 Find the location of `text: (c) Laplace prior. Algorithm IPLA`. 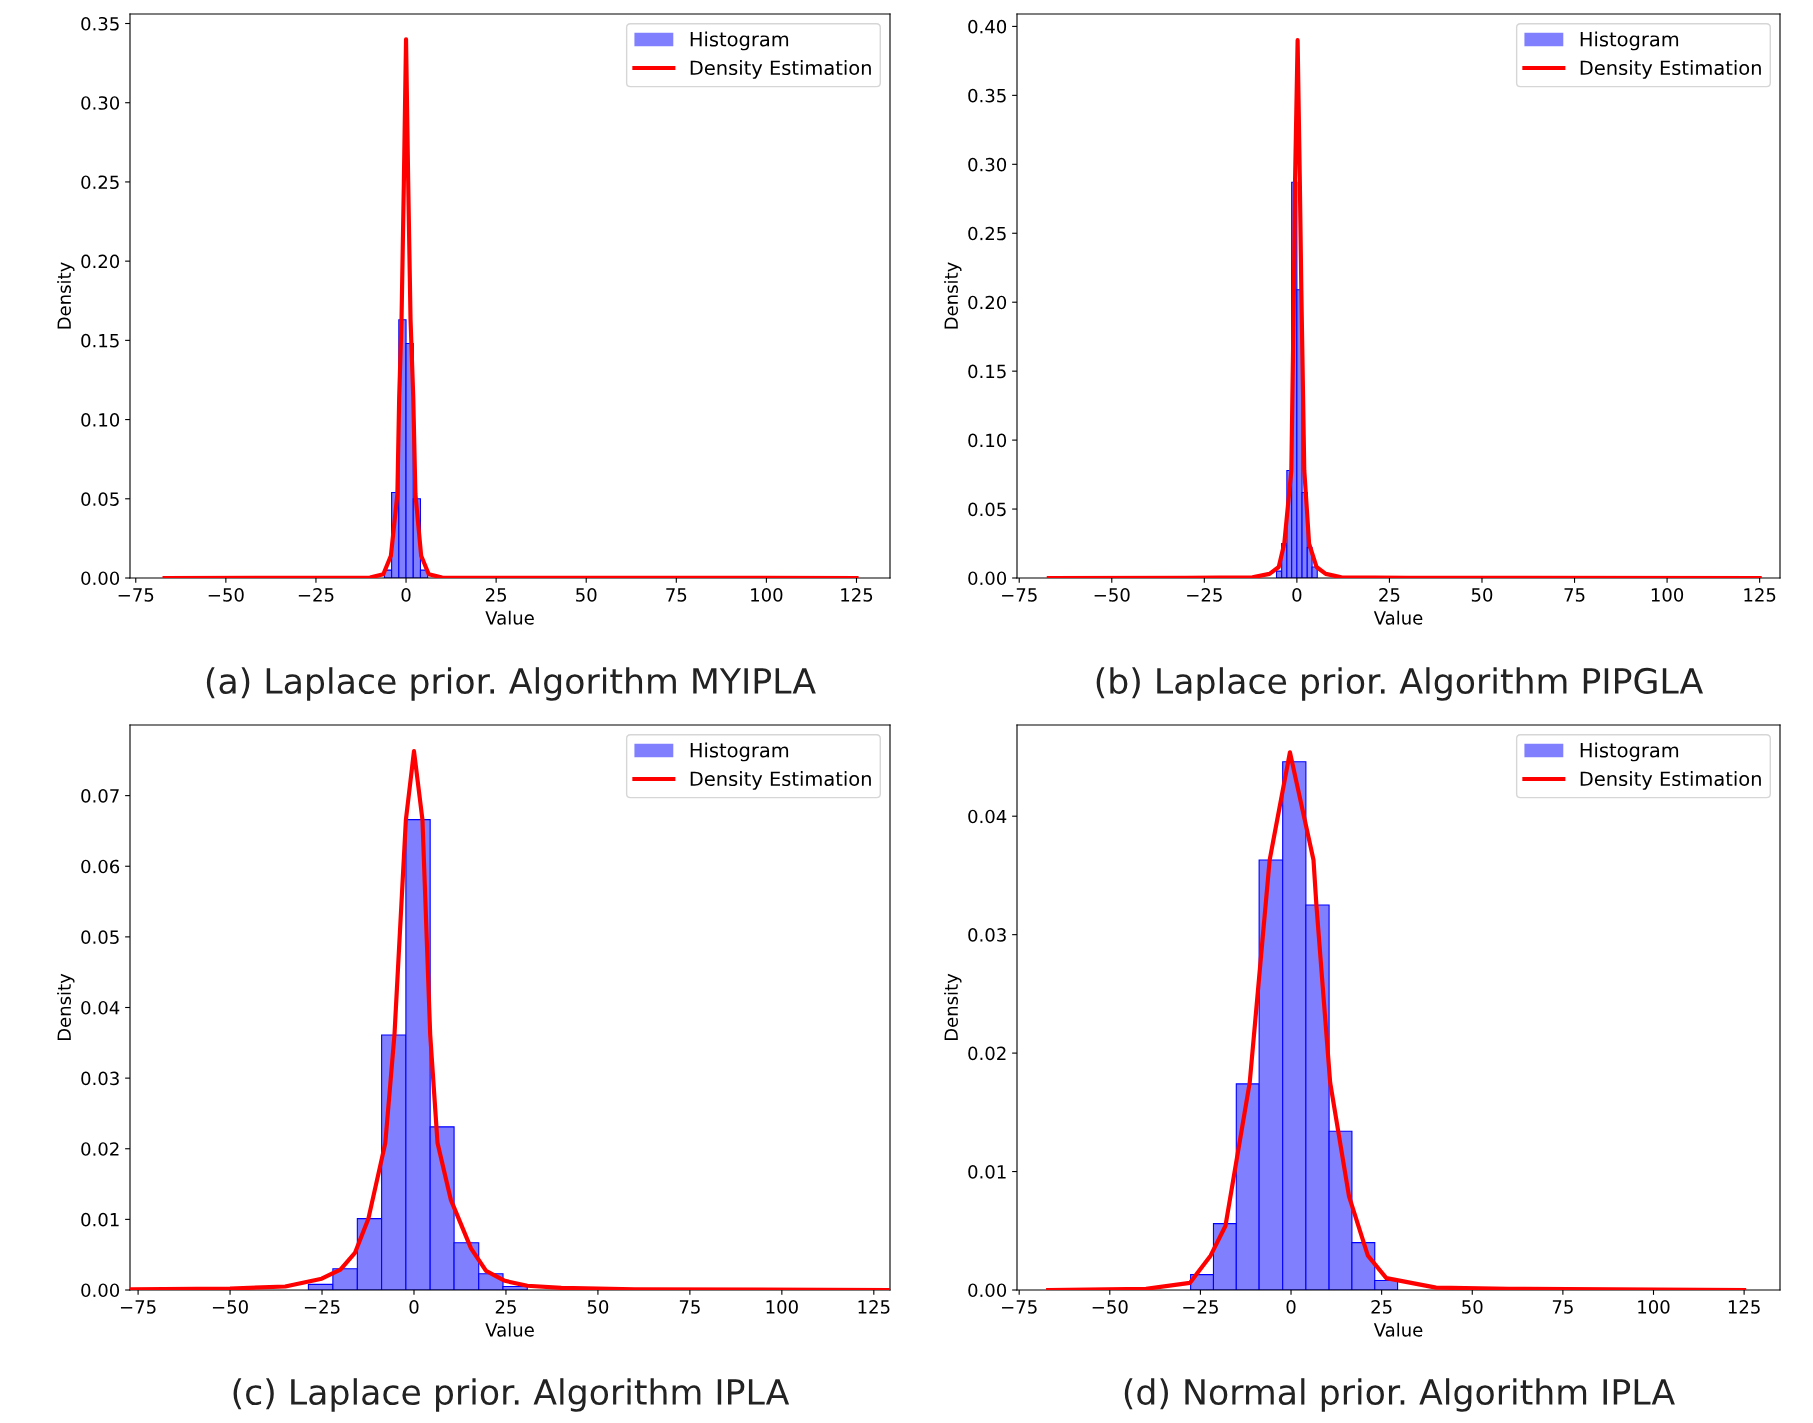

text: (c) Laplace prior. Algorithm IPLA is located at coordinates (511, 1395).